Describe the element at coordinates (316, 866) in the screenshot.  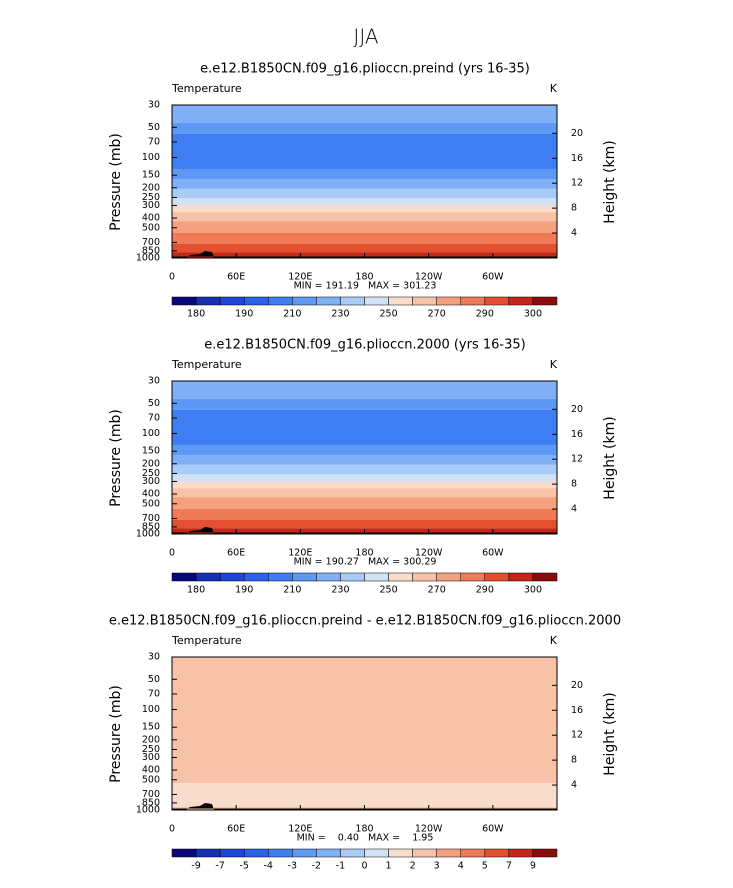
I see `colorbar-label: -2` at that location.